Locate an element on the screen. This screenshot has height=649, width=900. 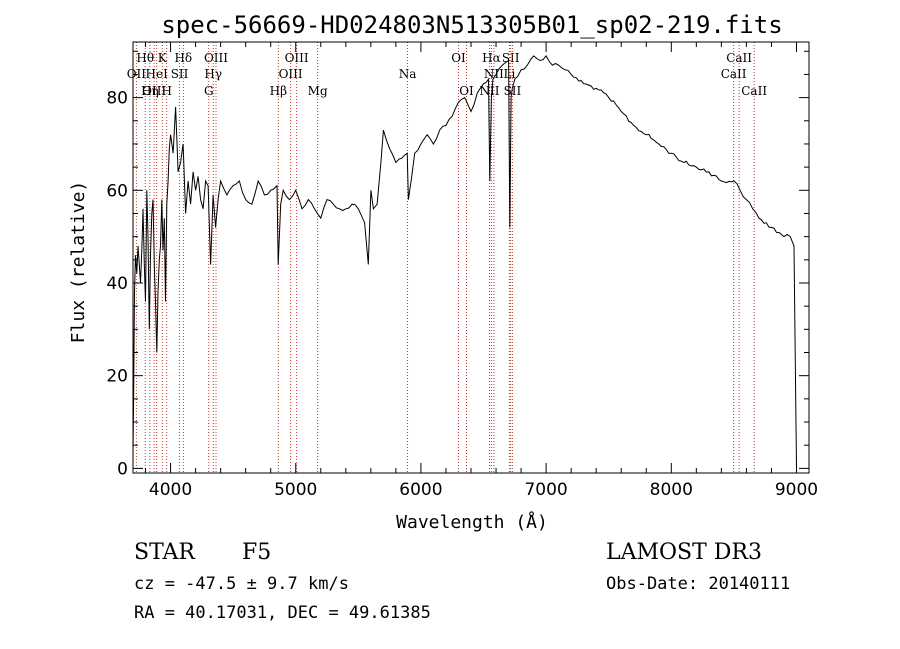
line-marker-label: Hη is located at coordinates (150, 91).